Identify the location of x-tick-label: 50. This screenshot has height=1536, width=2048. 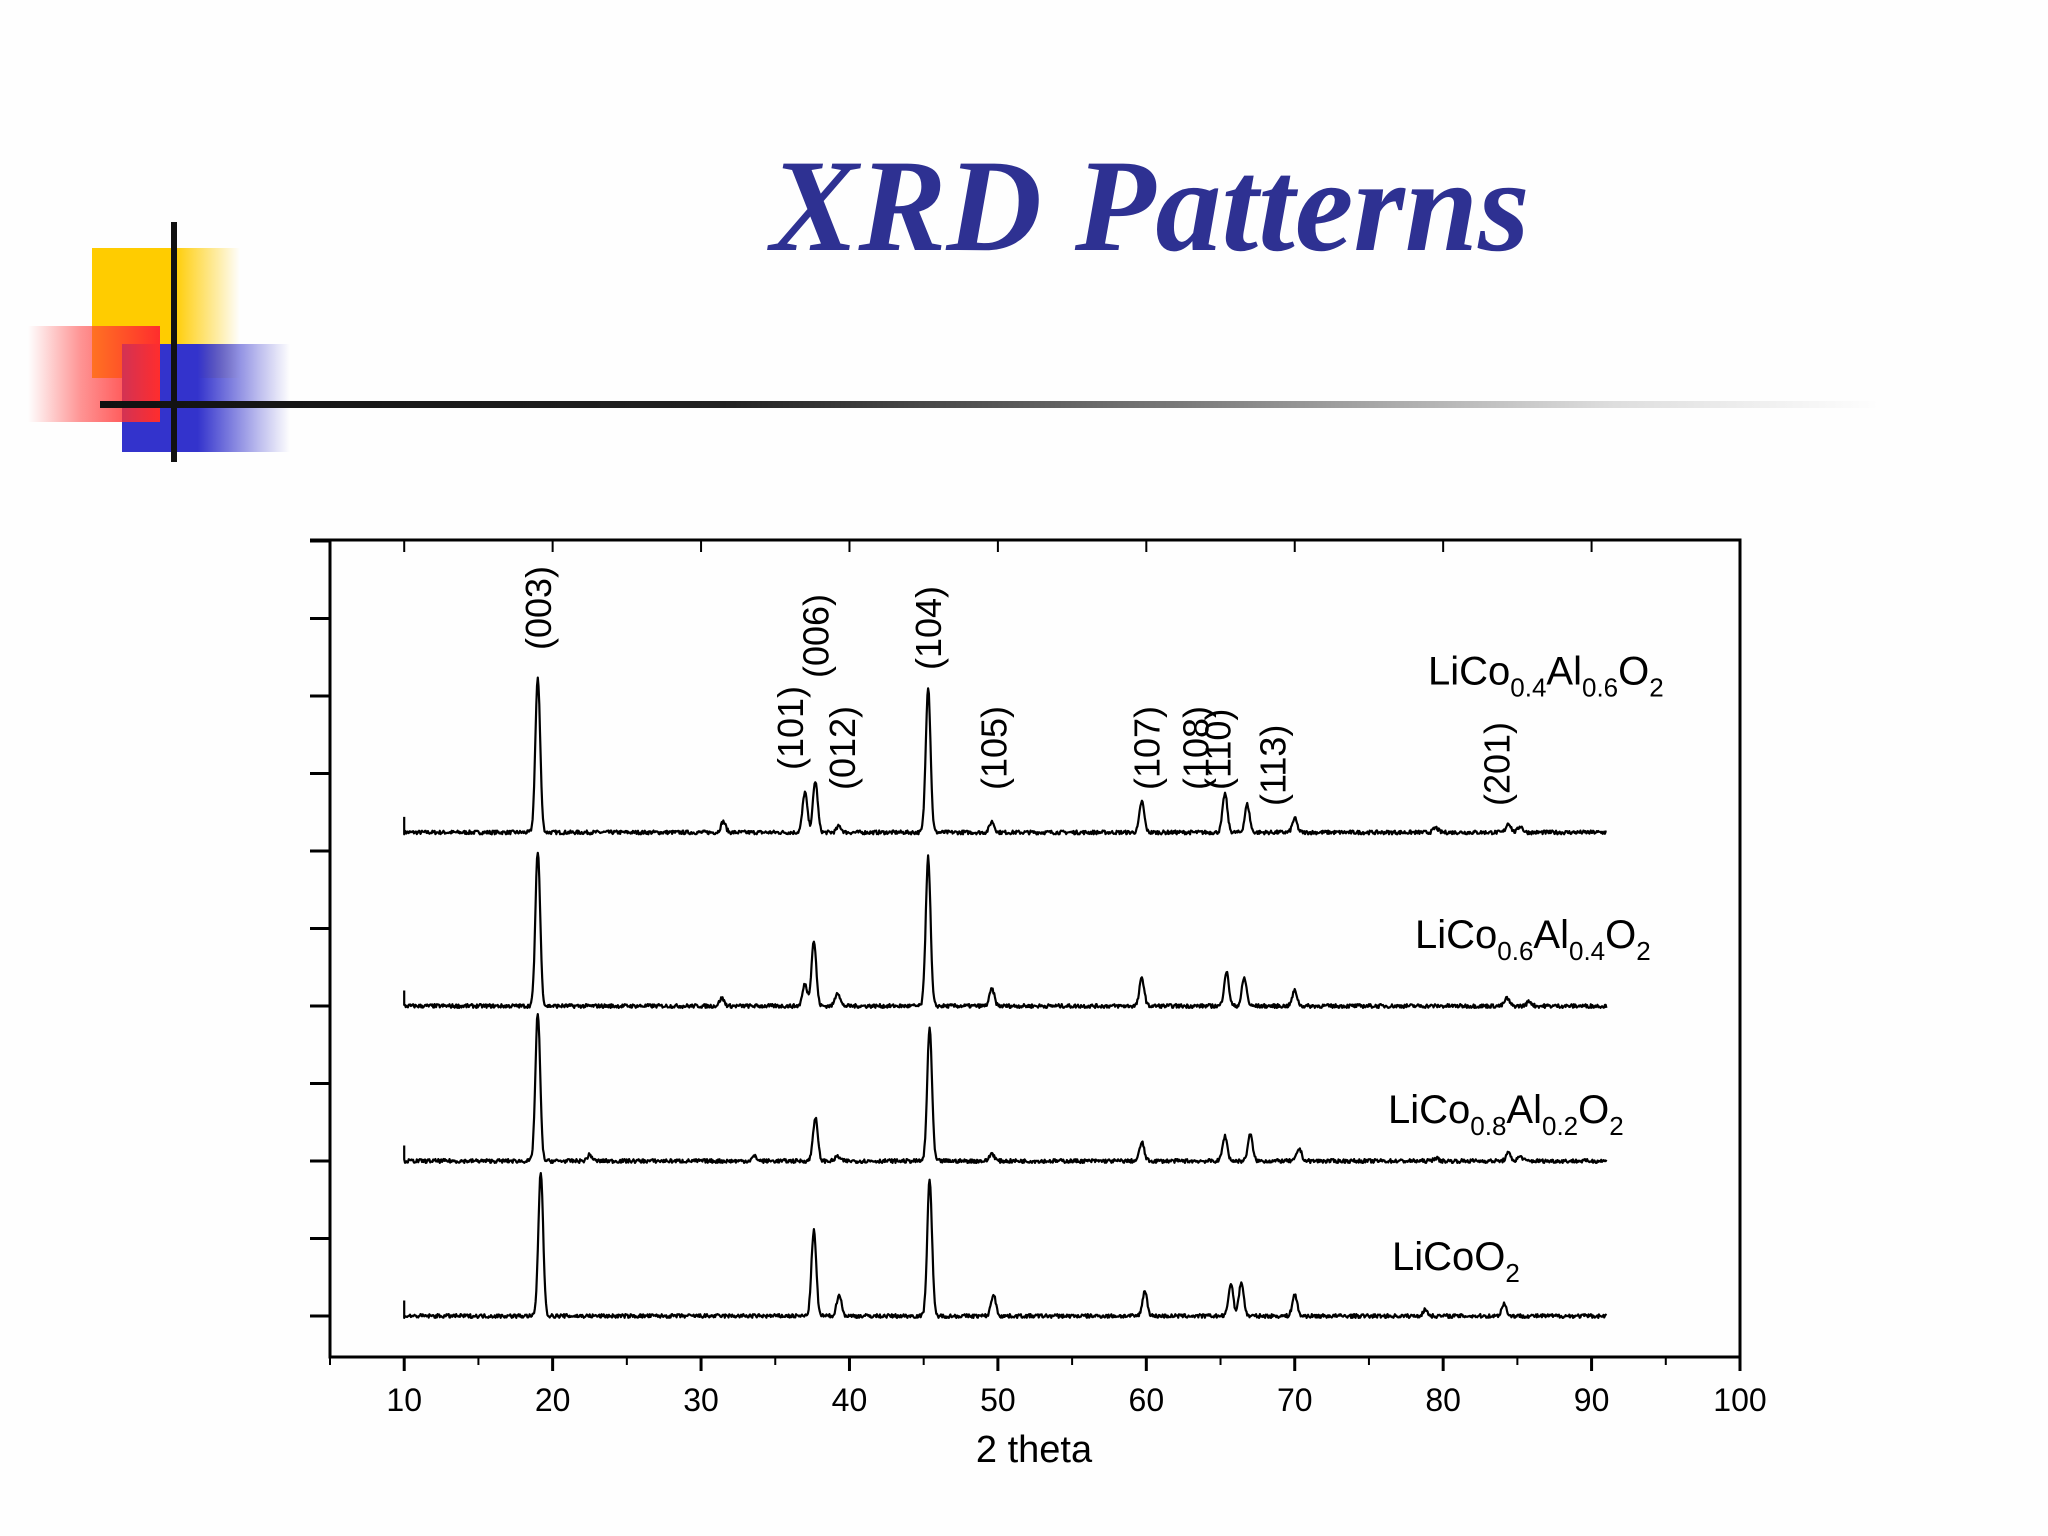
(998, 1400).